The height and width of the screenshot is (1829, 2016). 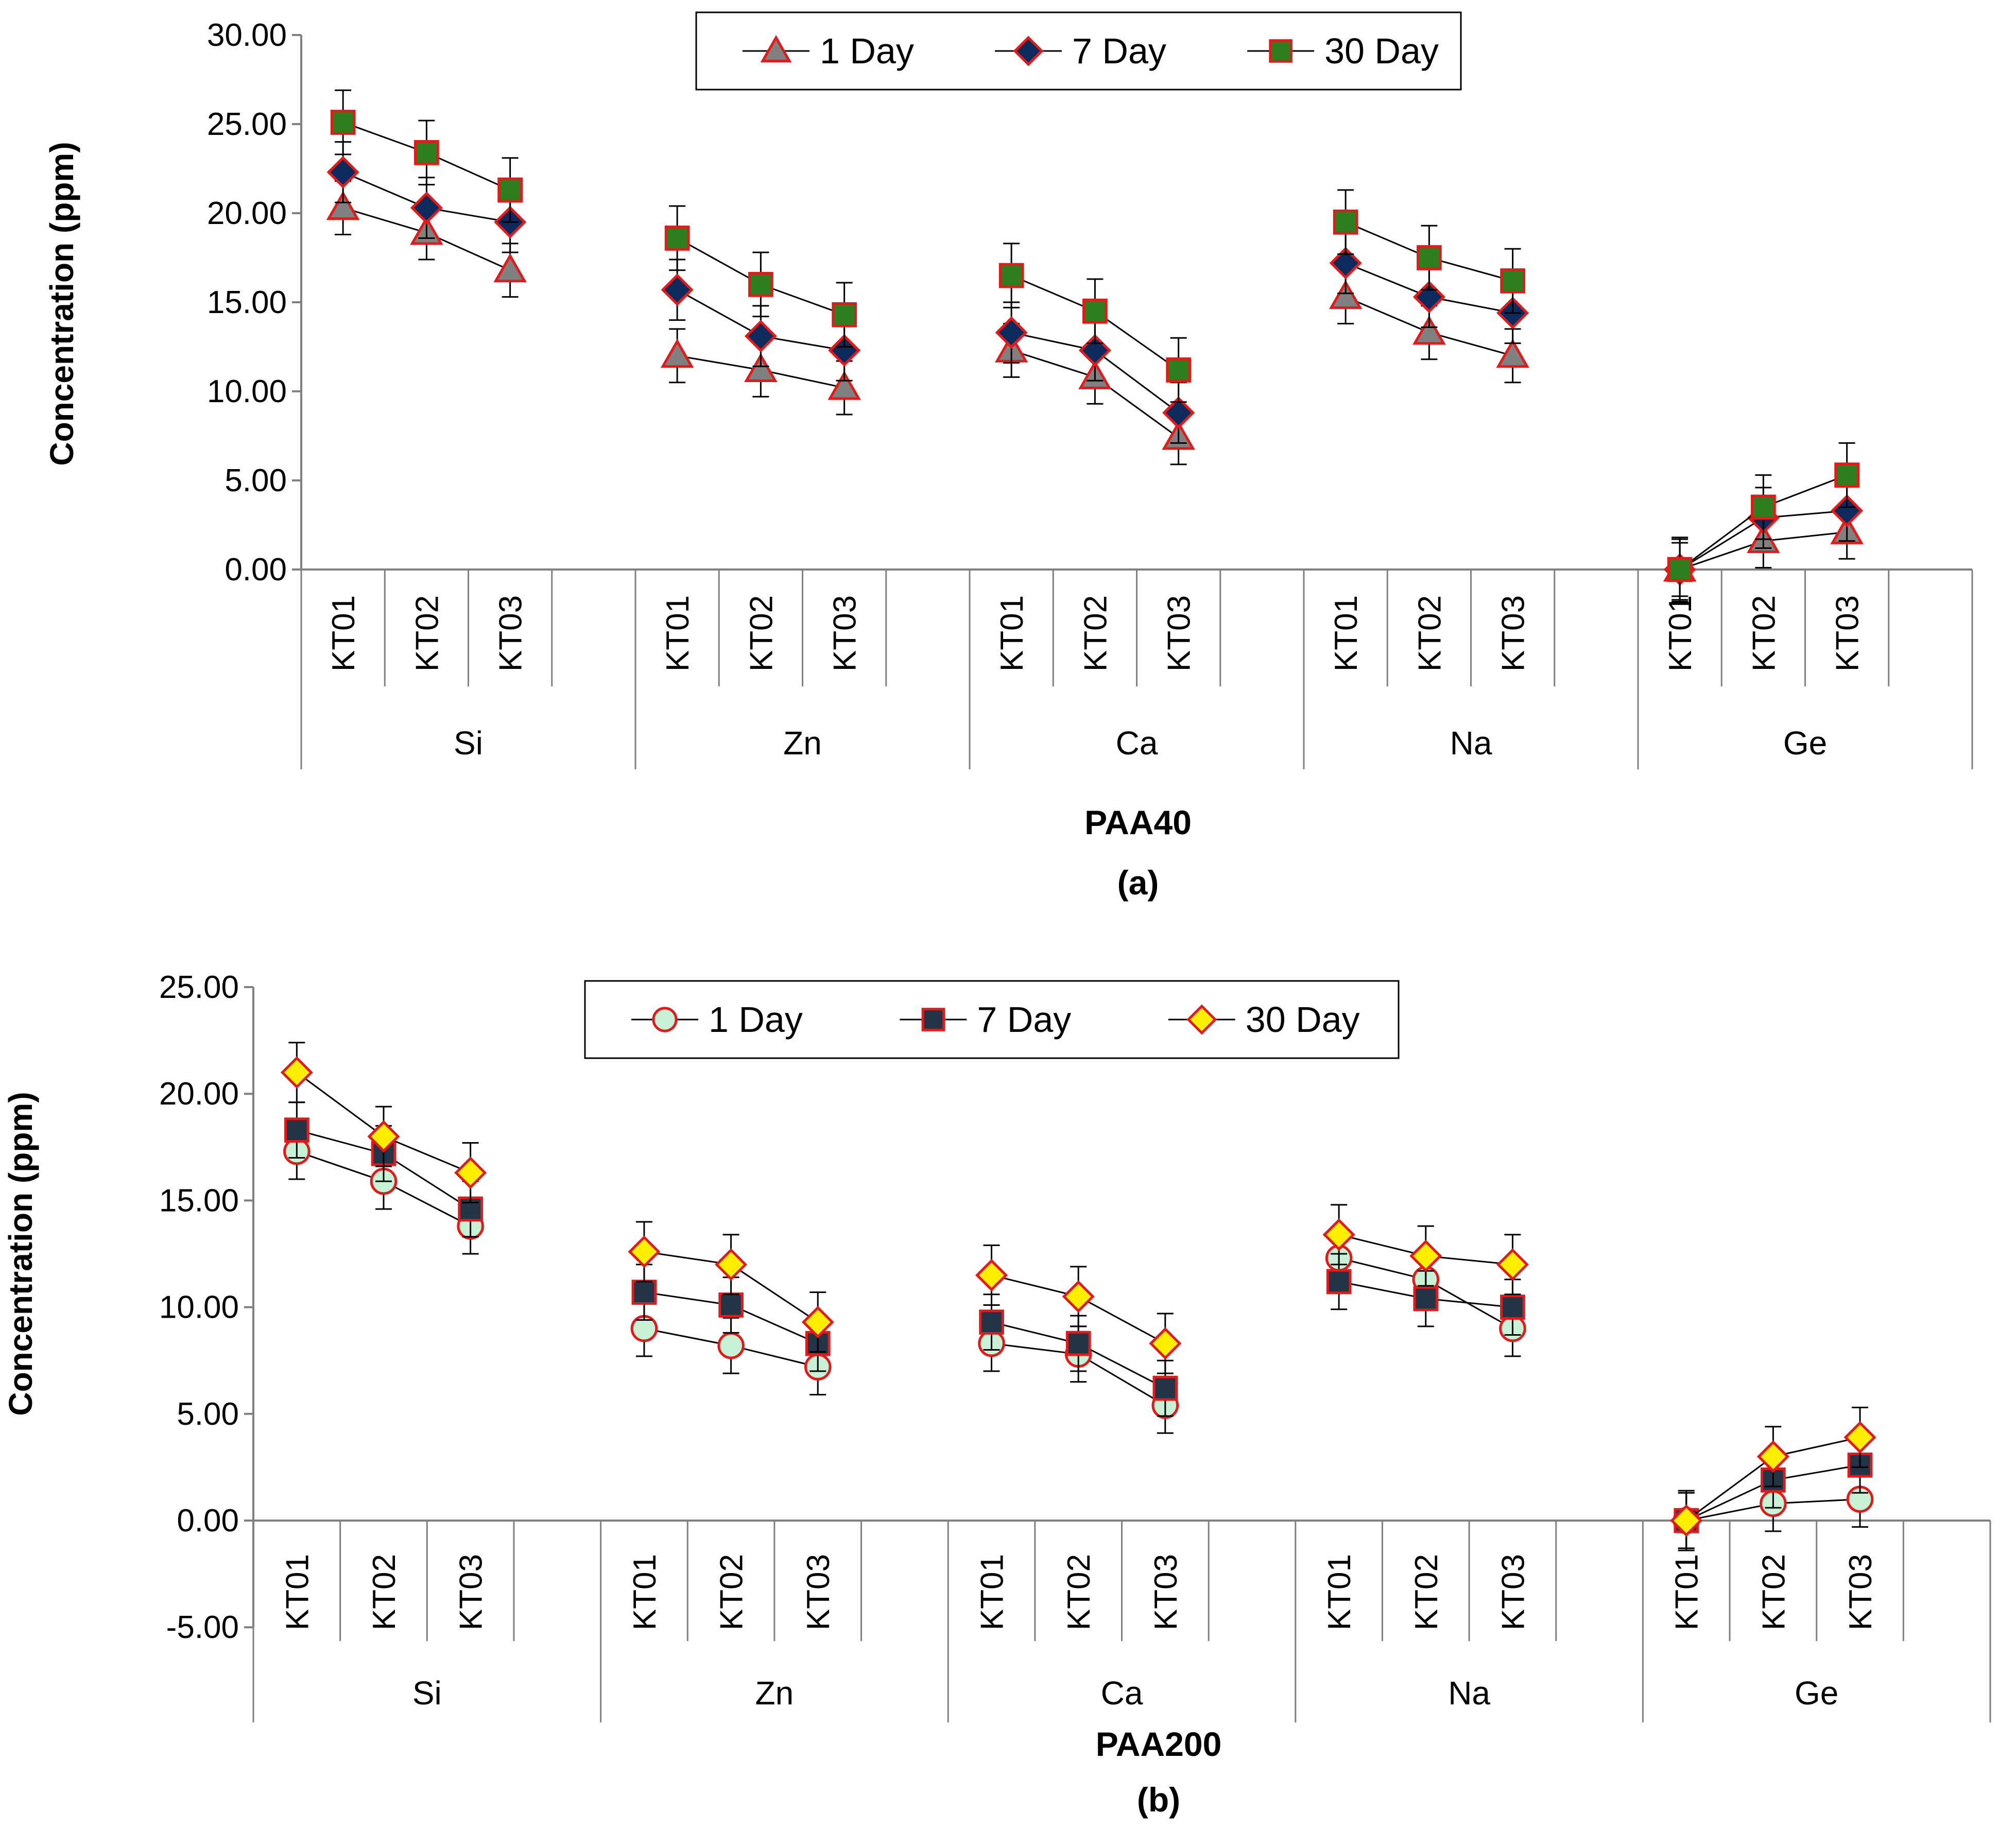 I want to click on y-tick-label: -5.00, so click(x=202, y=1627).